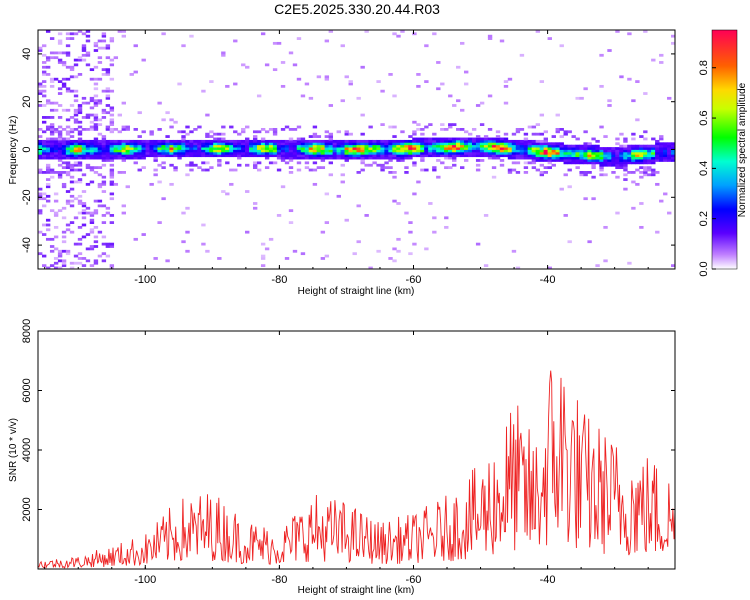  Describe the element at coordinates (704, 218) in the screenshot. I see `colorbar-tick-label: 0.2` at that location.